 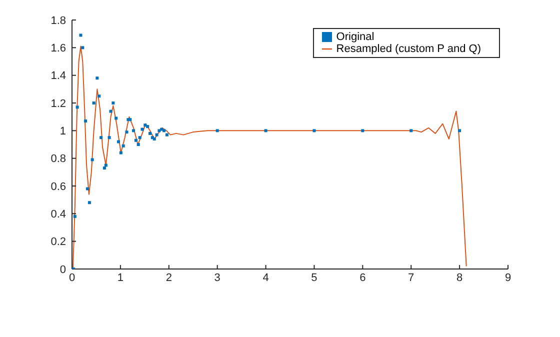 What do you see at coordinates (63, 270) in the screenshot?
I see `y-tick-label: 0` at bounding box center [63, 270].